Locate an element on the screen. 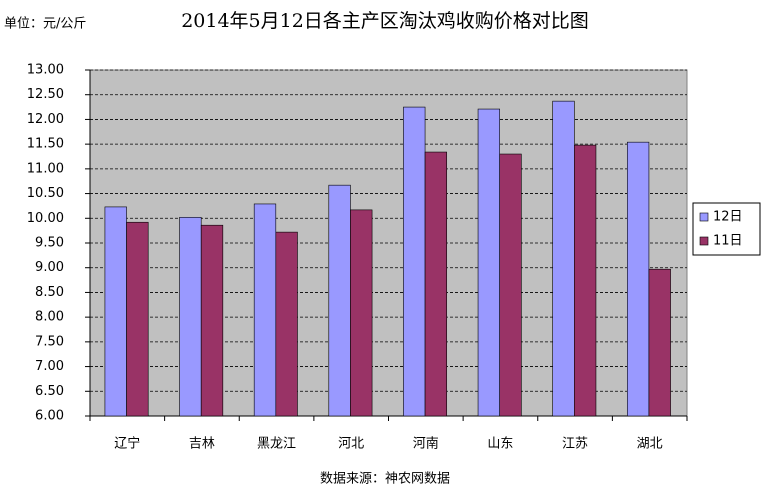 This screenshot has height=492, width=765. x-tick-label: 黑龙江 is located at coordinates (276, 444).